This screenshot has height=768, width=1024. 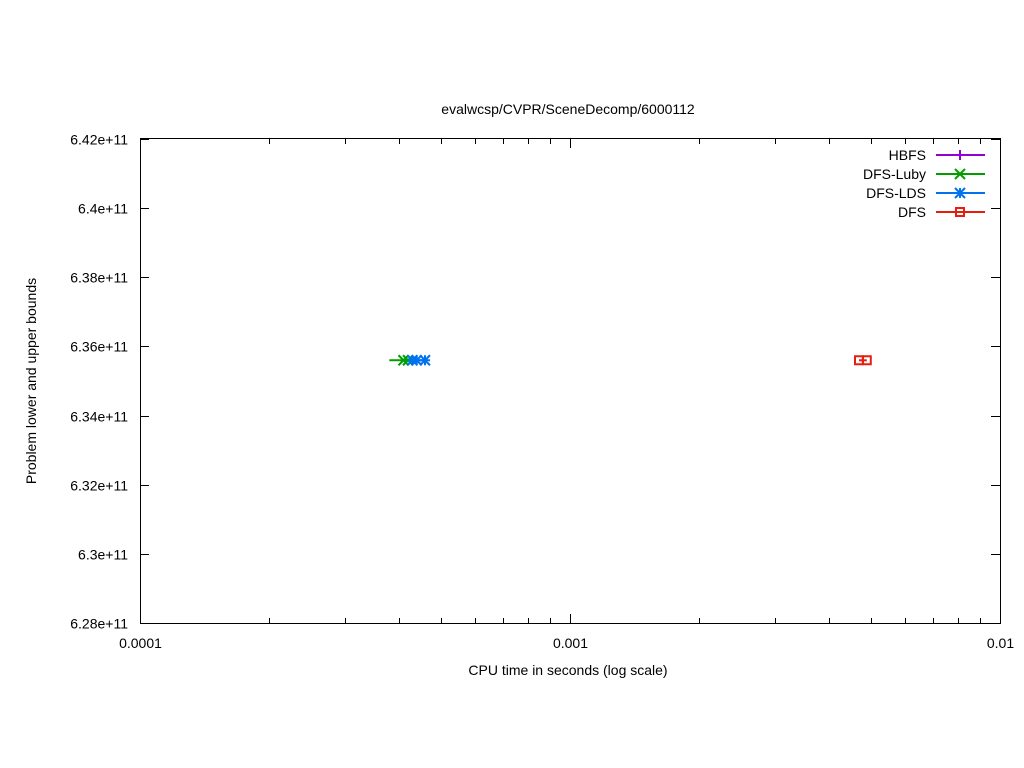 I want to click on legend-marker-dfs, so click(x=960, y=212).